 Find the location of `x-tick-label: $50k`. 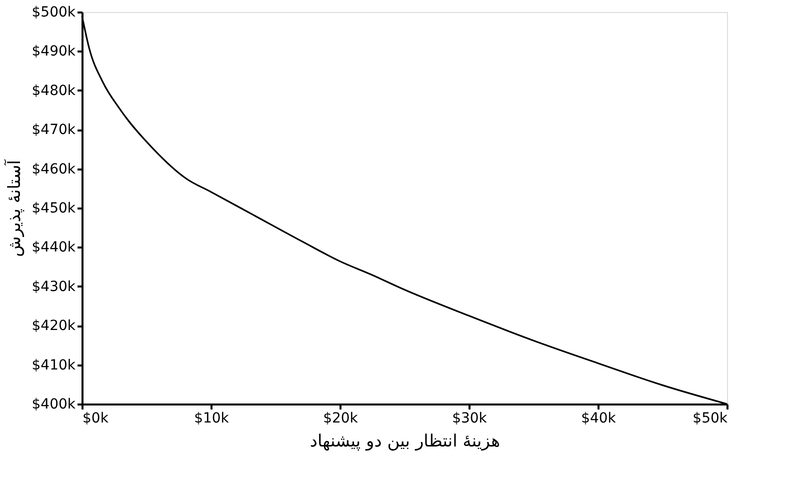

x-tick-label: $50k is located at coordinates (710, 418).